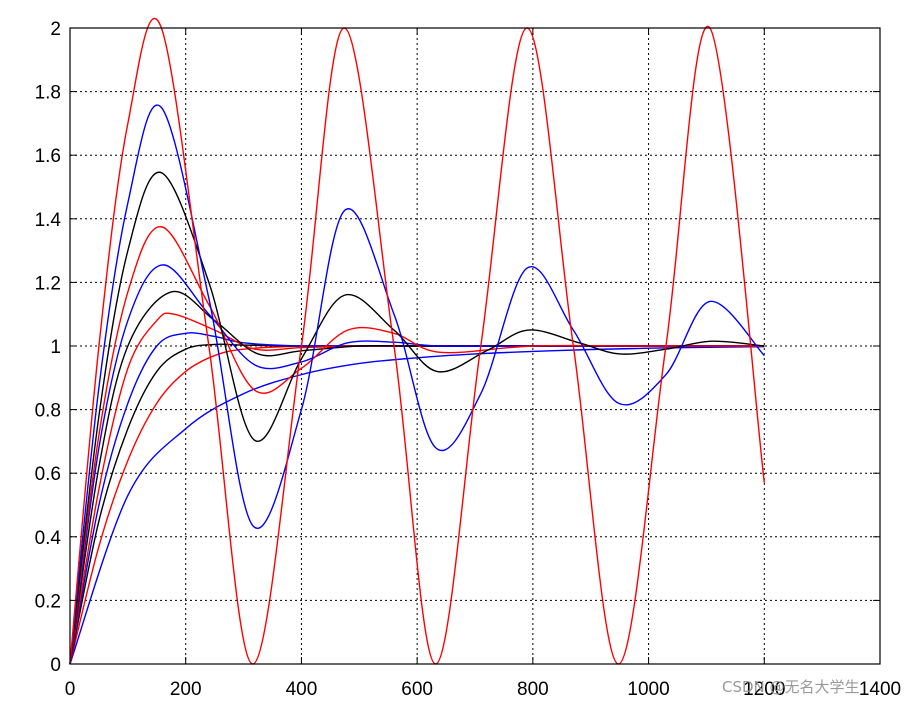  I want to click on y-tick-label: 0.2, so click(48, 601).